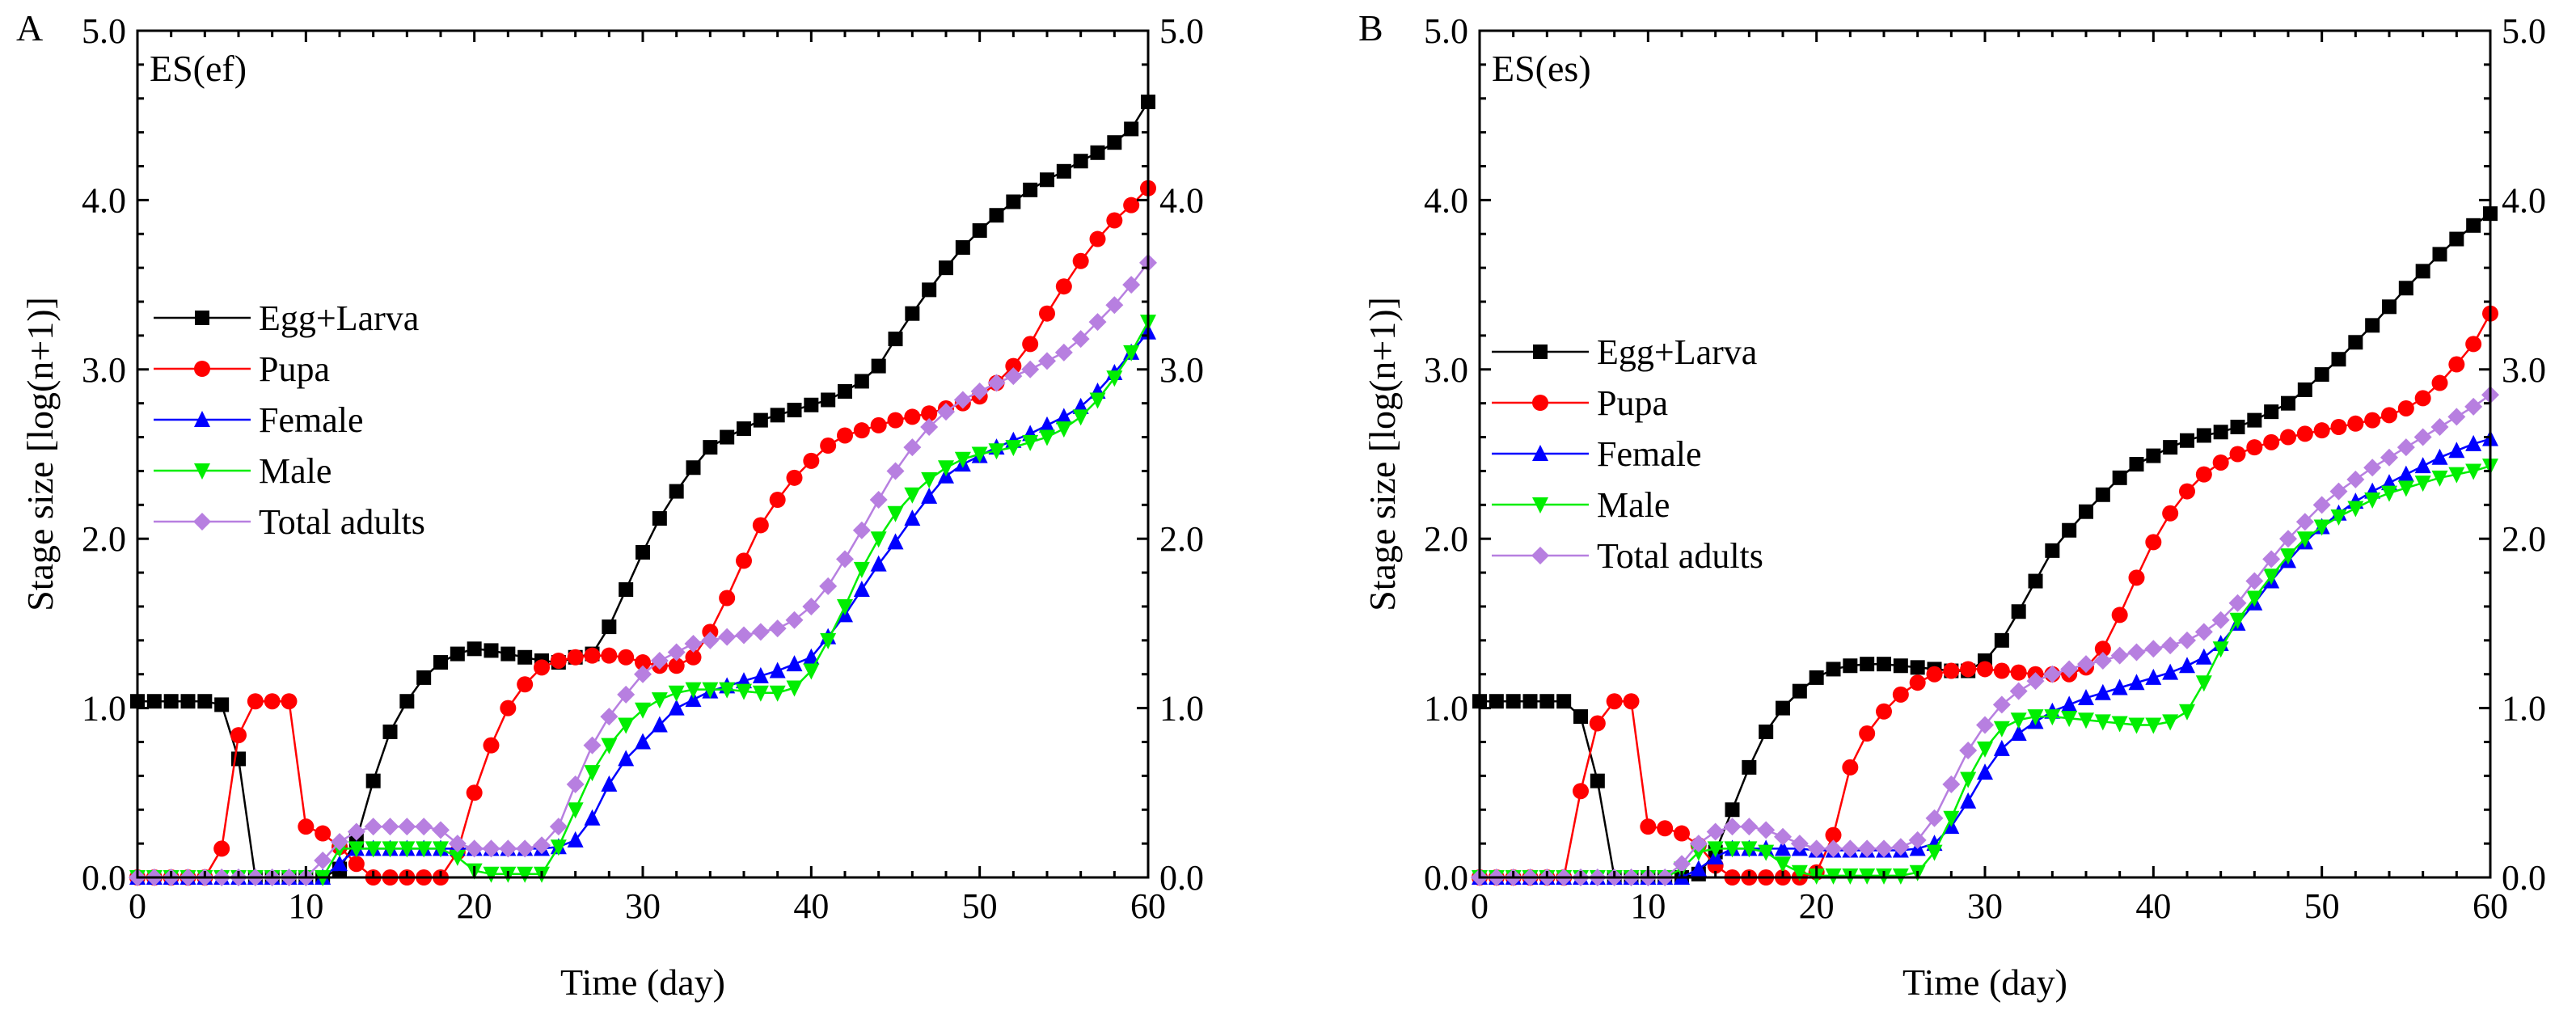  Describe the element at coordinates (243, 471) in the screenshot. I see `legend-item: Male` at that location.